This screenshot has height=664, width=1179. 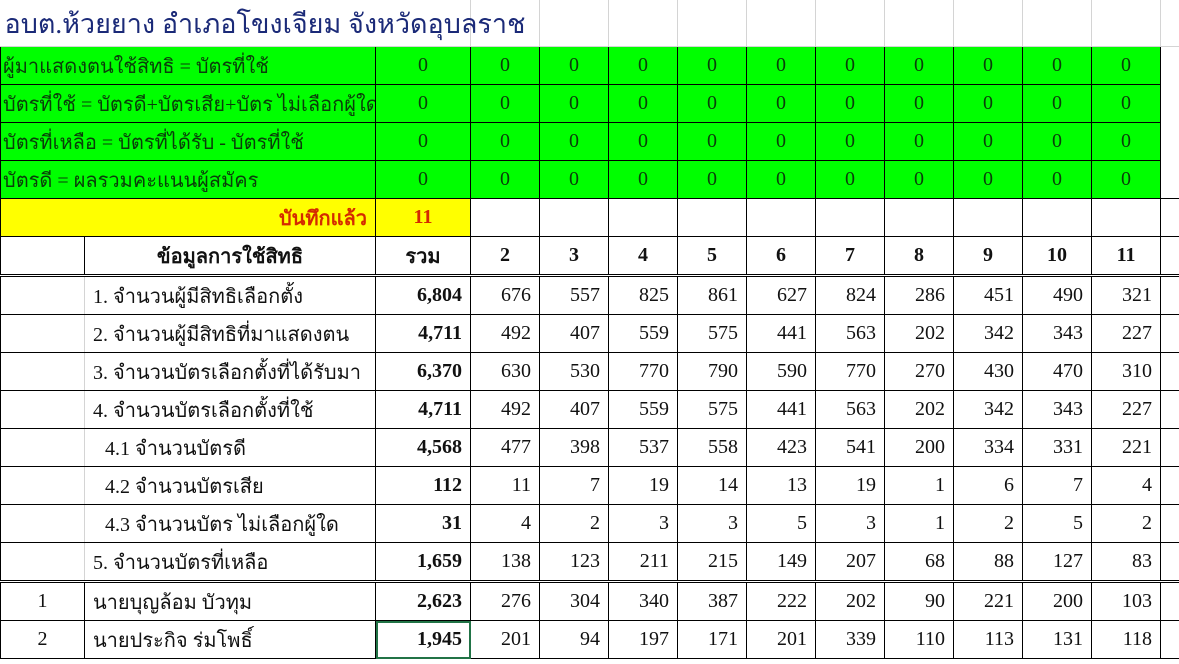 I want to click on stat-value: 123, so click(x=574, y=562).